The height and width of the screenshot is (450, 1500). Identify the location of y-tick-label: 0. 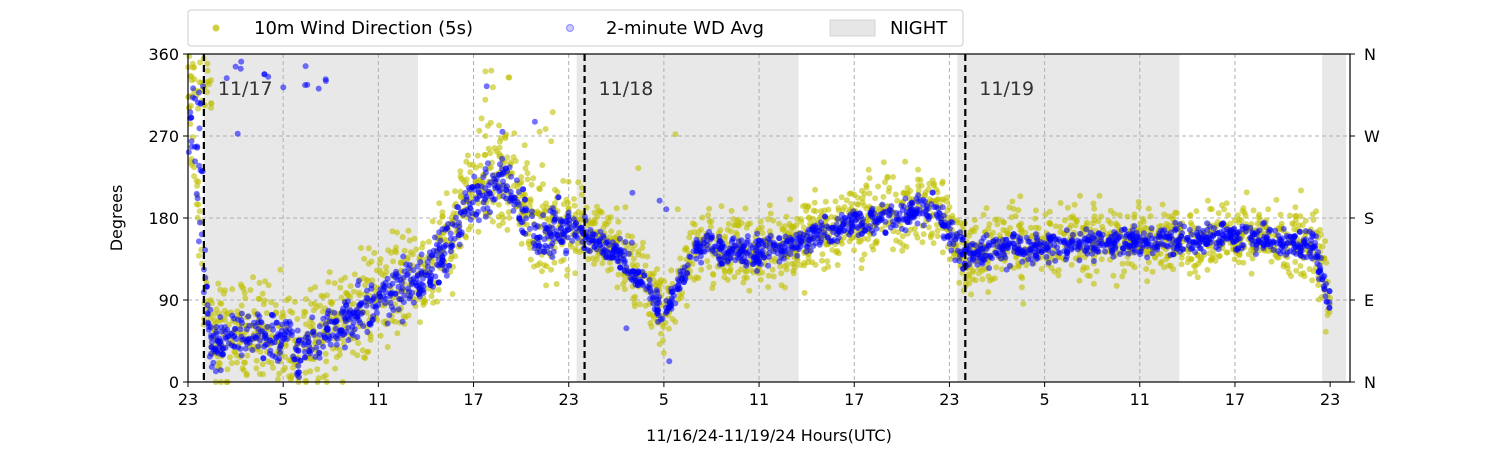
(174, 382).